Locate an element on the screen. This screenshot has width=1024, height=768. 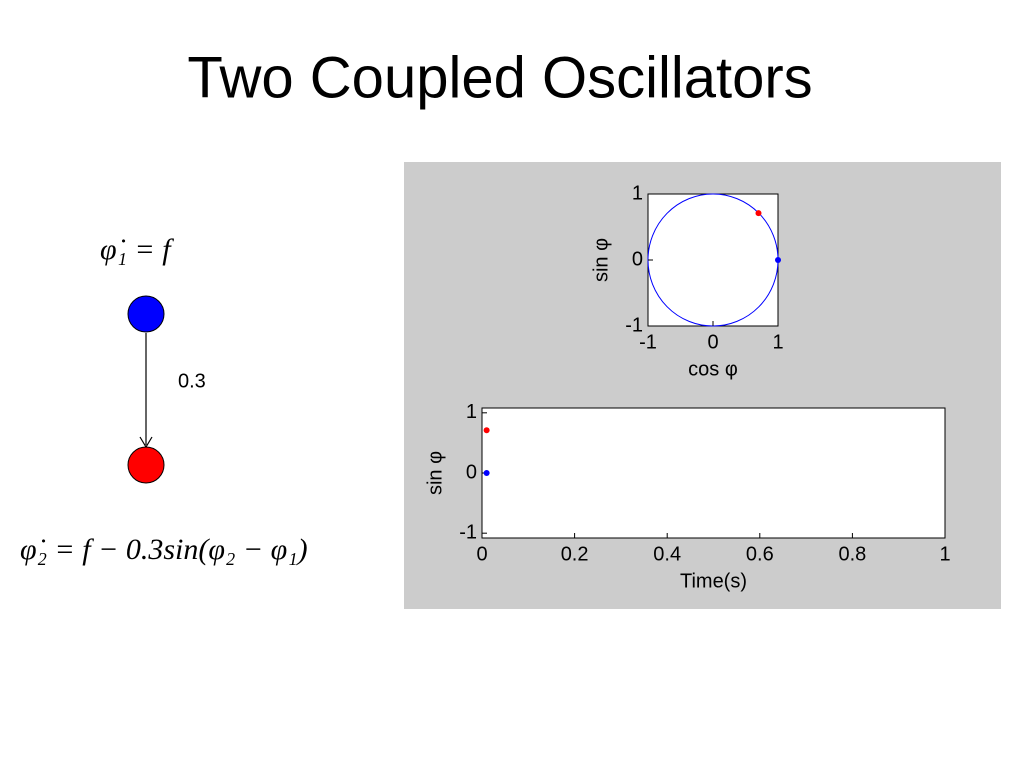
coupling-label: 0.3 is located at coordinates (192, 381).